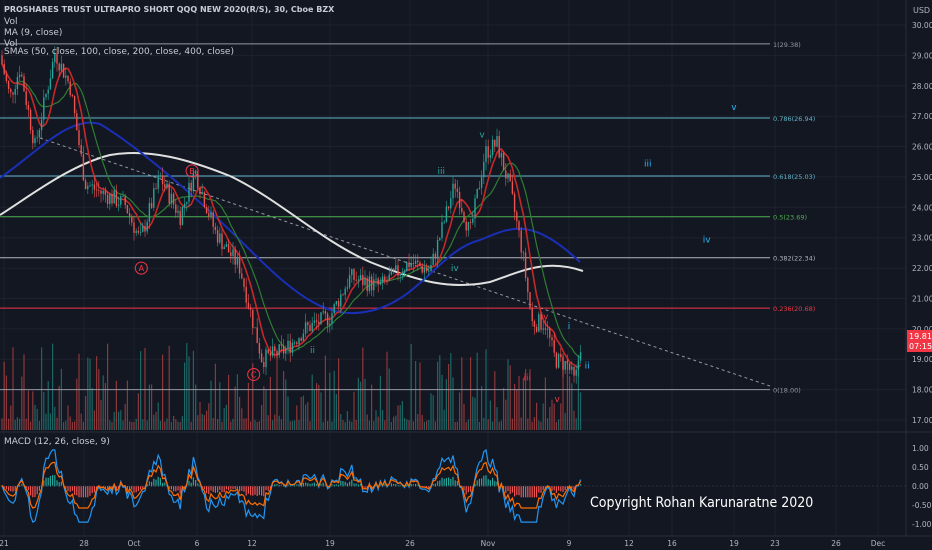 This screenshot has height=550, width=932. I want to click on wave-label: iv, so click(455, 269).